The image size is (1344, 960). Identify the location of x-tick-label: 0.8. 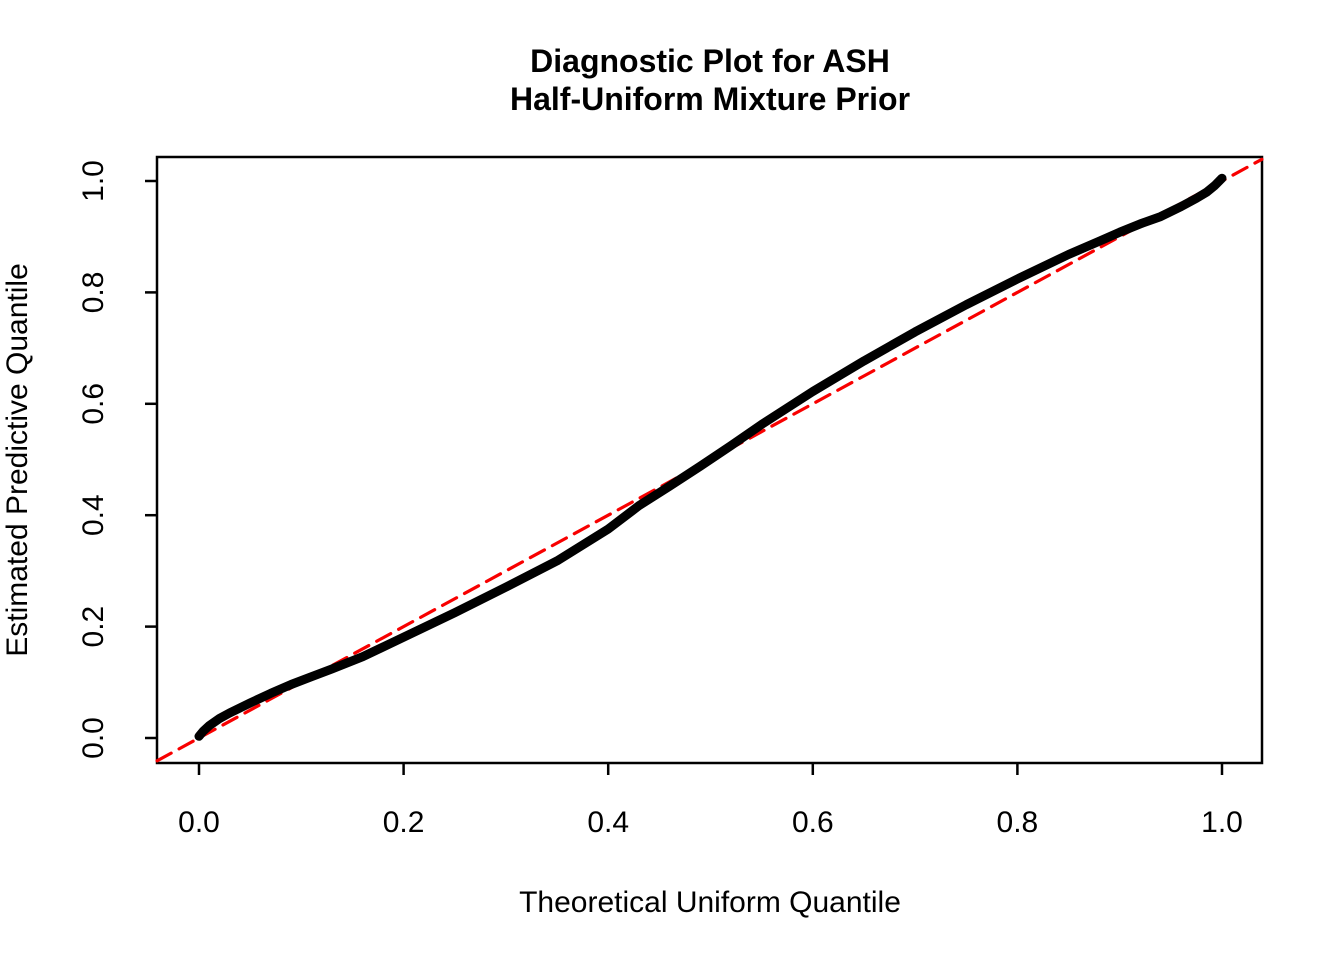
(1018, 822).